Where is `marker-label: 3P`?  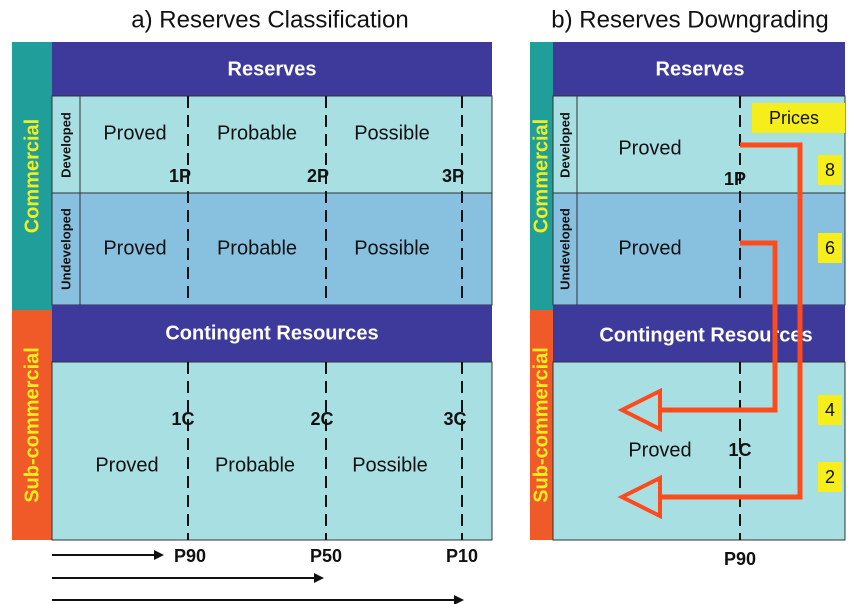 marker-label: 3P is located at coordinates (453, 176).